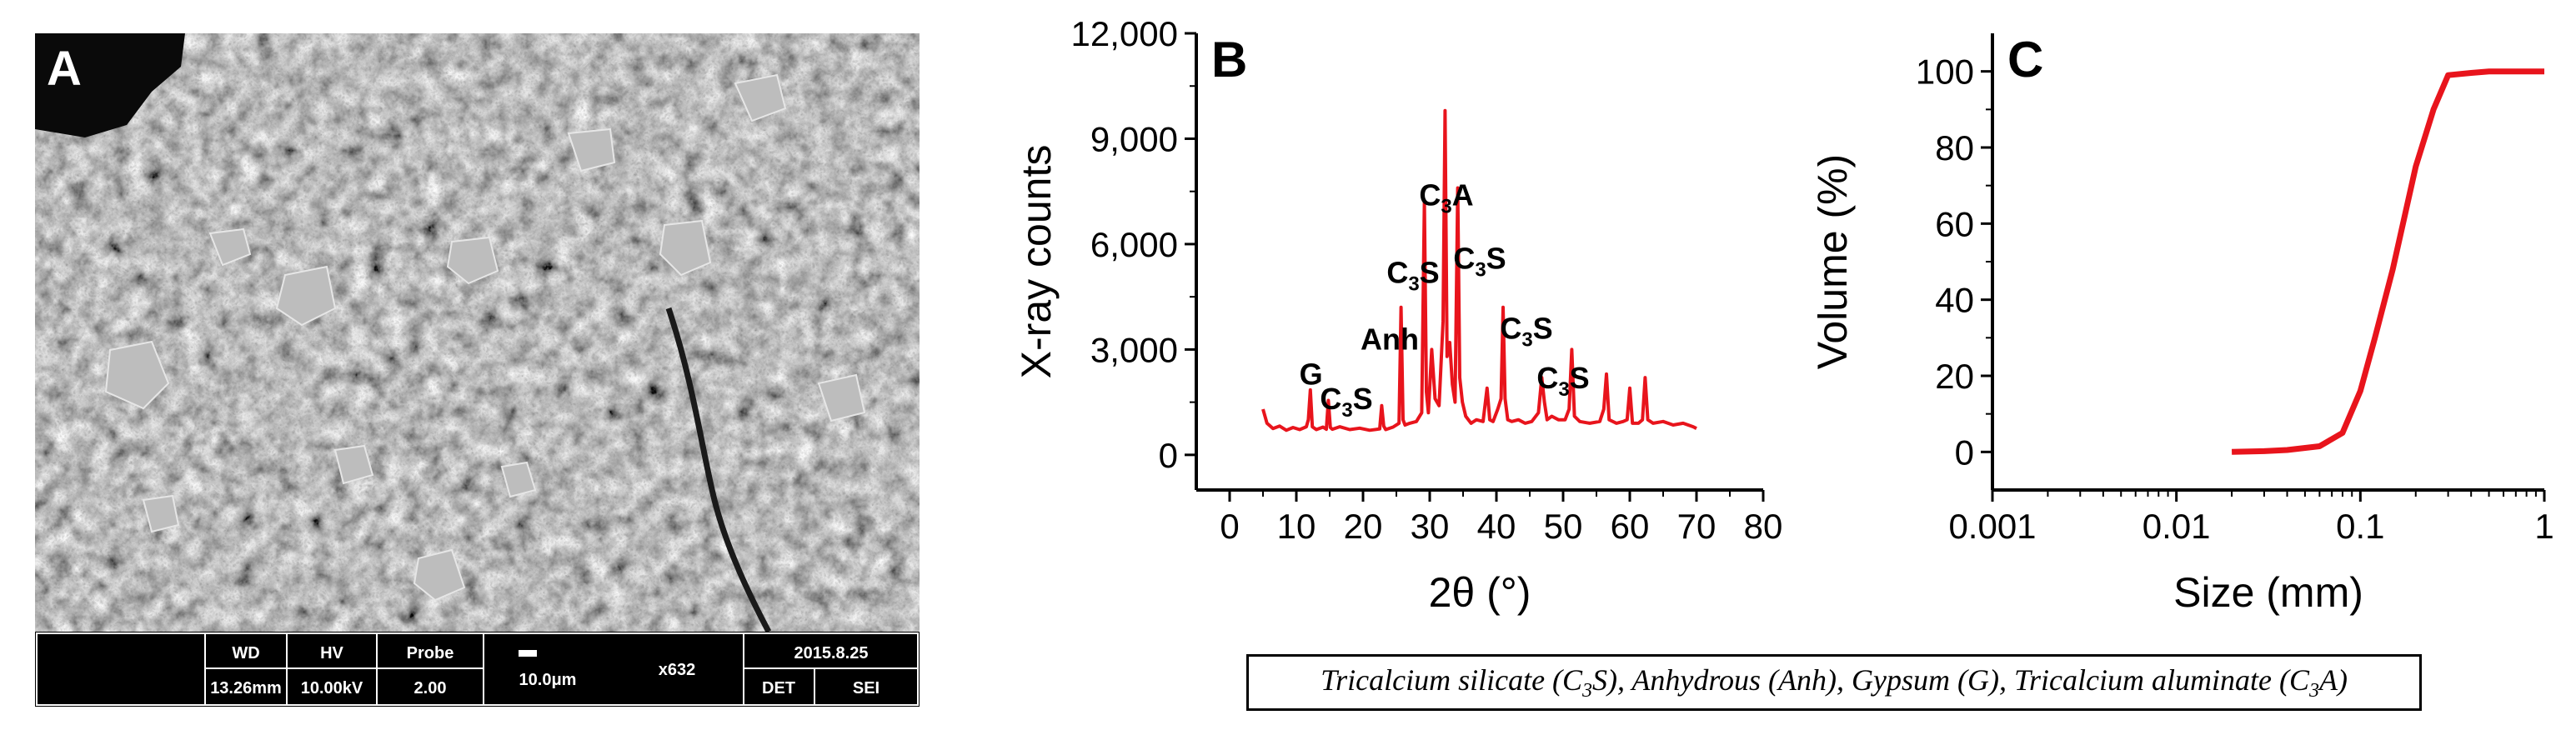  Describe the element at coordinates (2268, 592) in the screenshot. I see `x-axis-title: Size (mm)` at that location.